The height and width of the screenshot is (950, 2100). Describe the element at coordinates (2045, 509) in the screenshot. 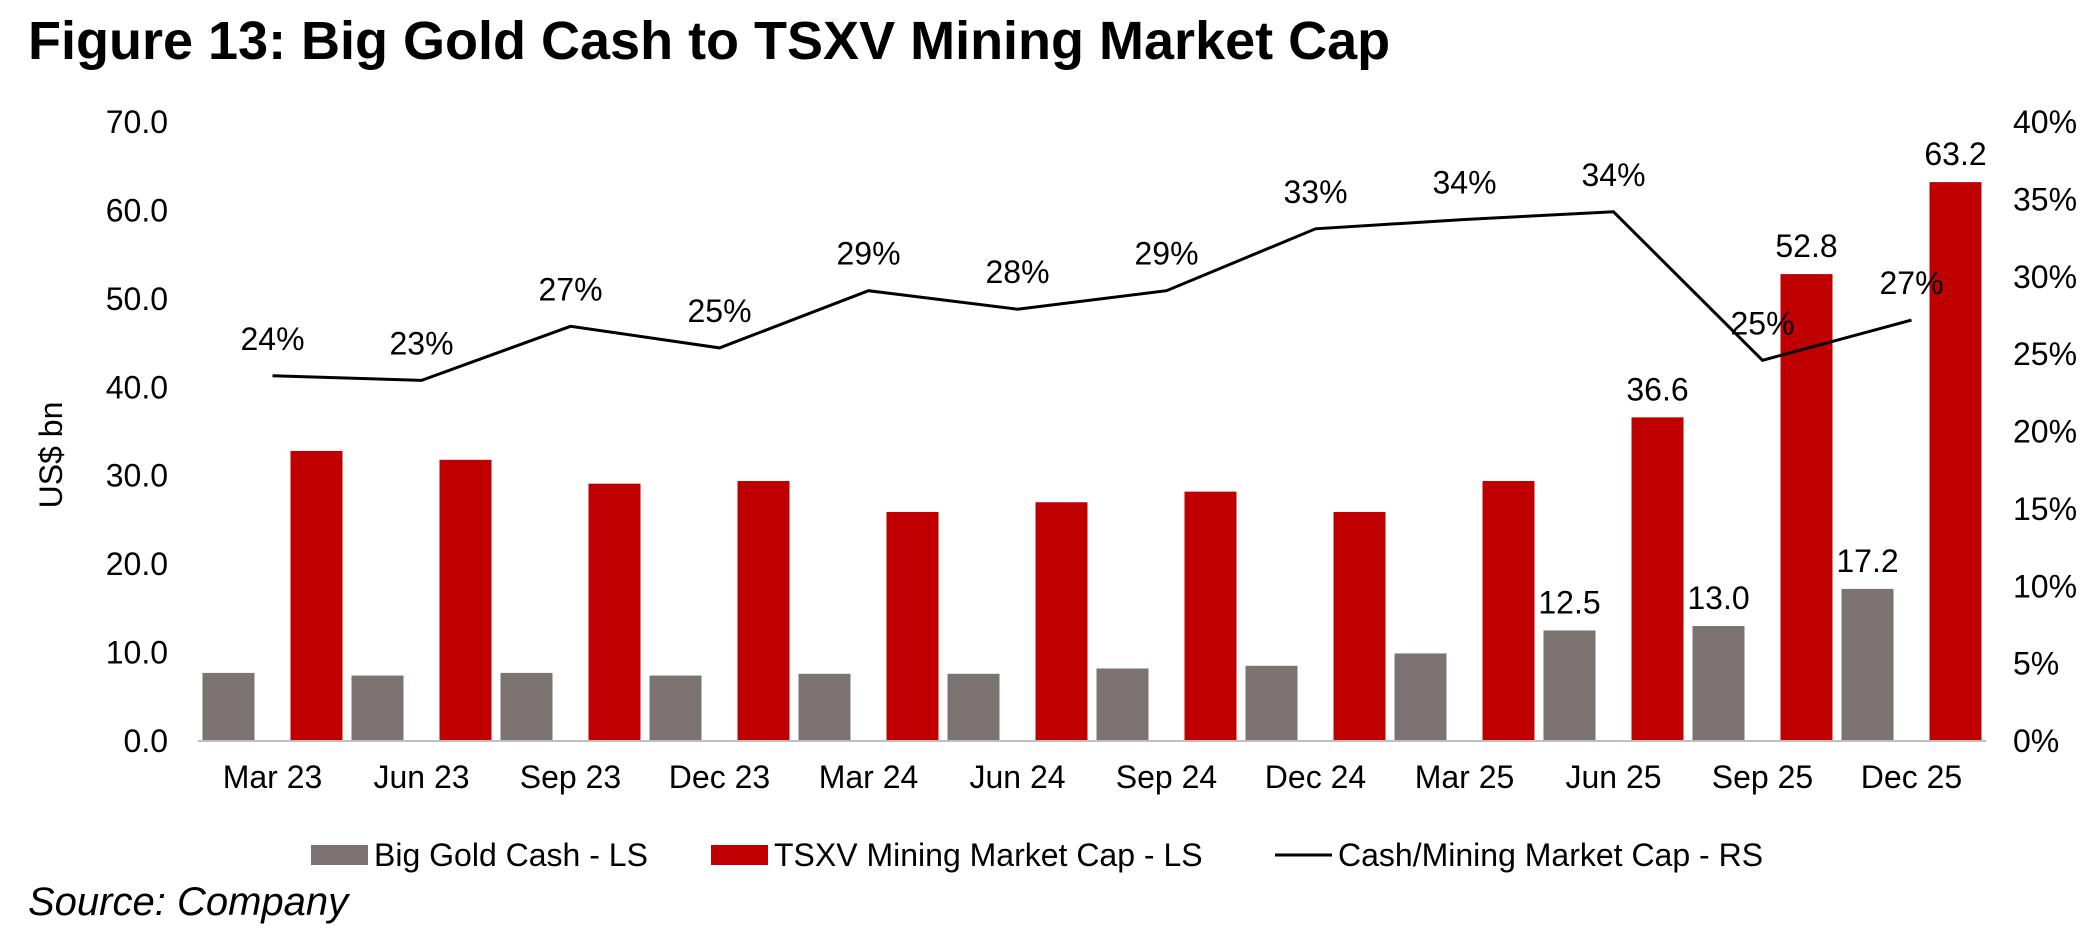

I see `right-tick-label: 15%` at that location.